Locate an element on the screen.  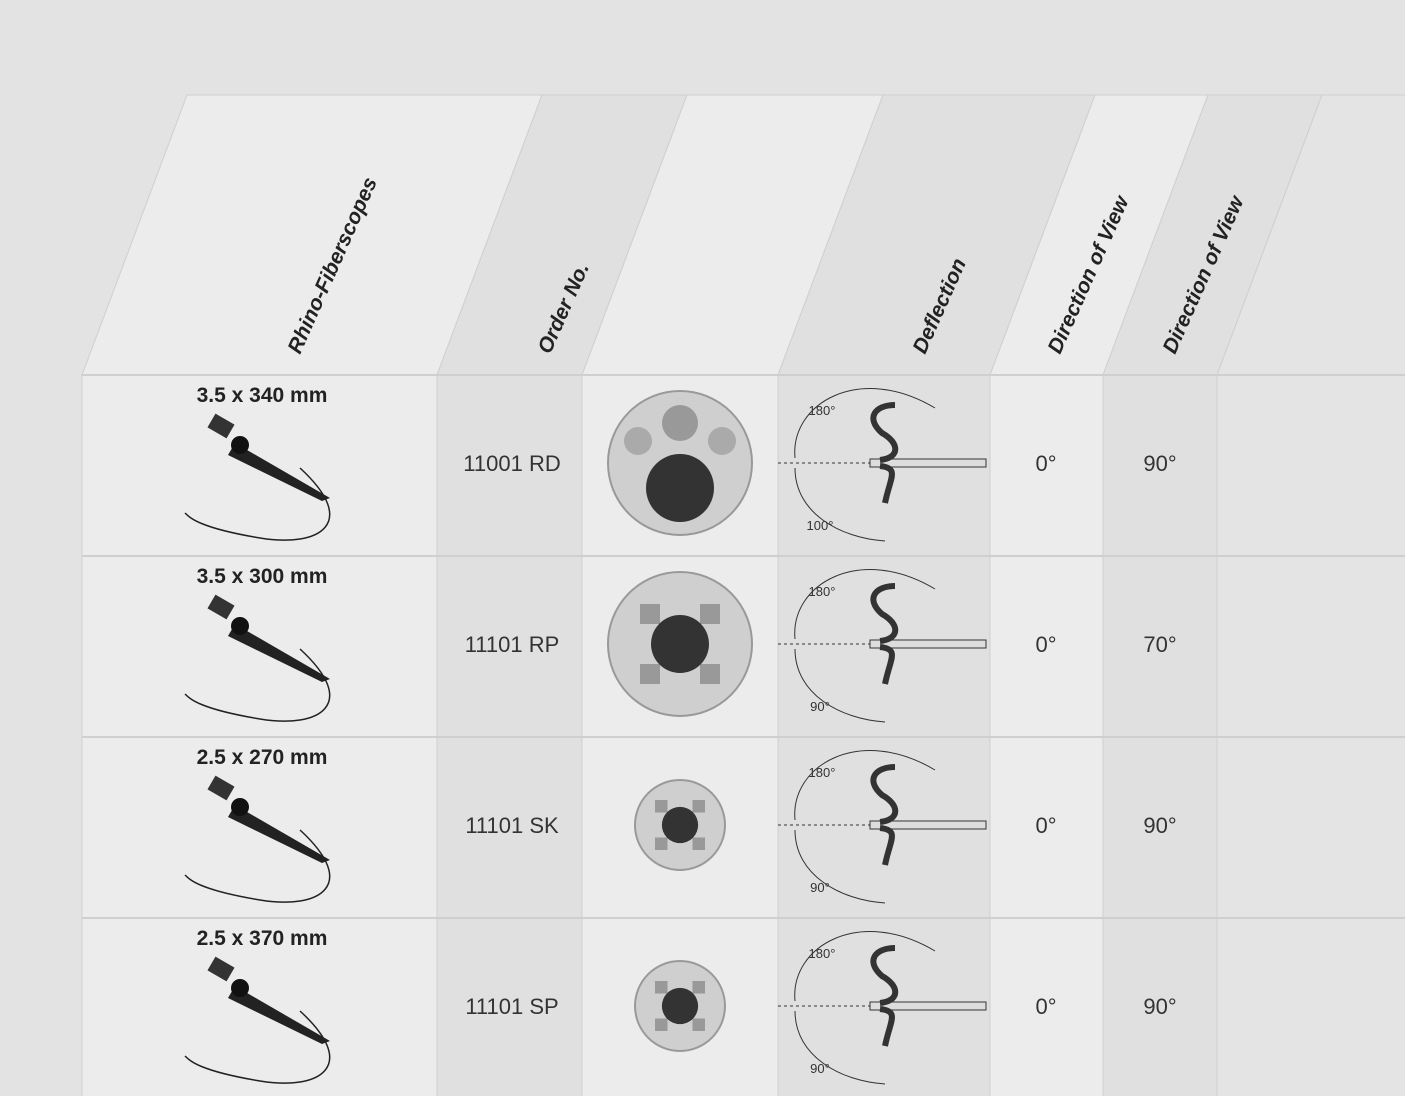
order-no: 11101 SK is located at coordinates (512, 825).